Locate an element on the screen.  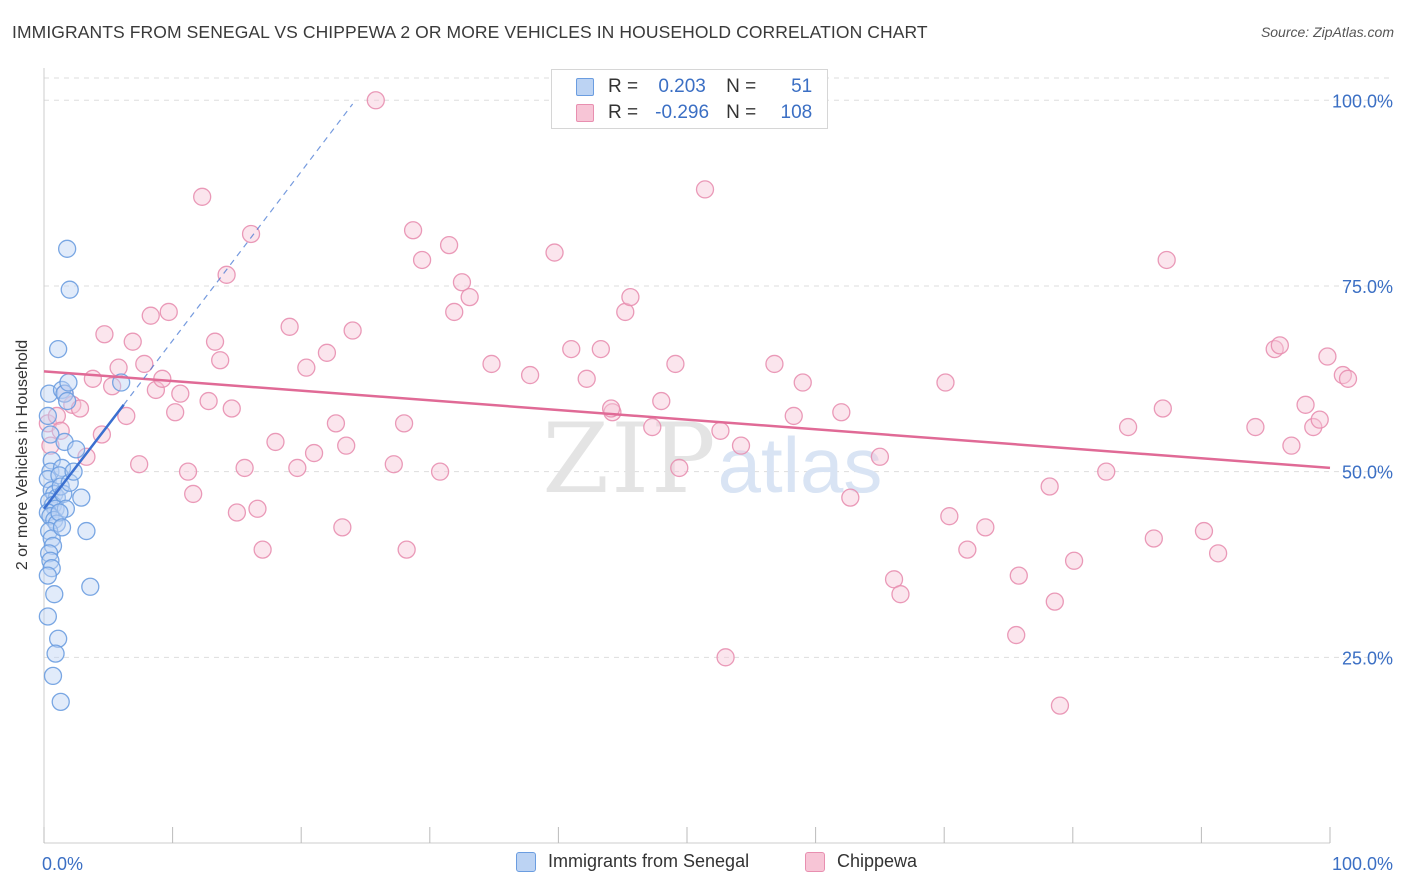
source-note: Source: ZipAtlas.com is located at coordinates (1327, 32).